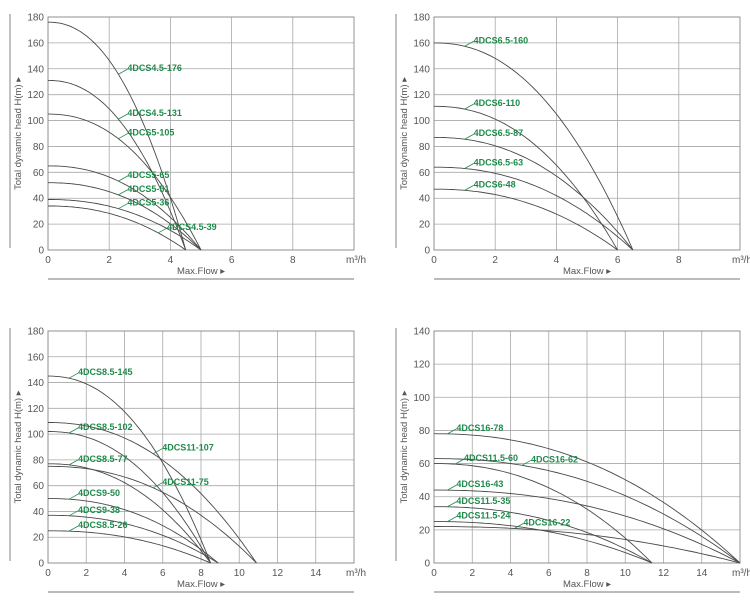 The height and width of the screenshot is (604, 750). Describe the element at coordinates (99, 493) in the screenshot. I see `series-label: 4DCS9-50` at that location.